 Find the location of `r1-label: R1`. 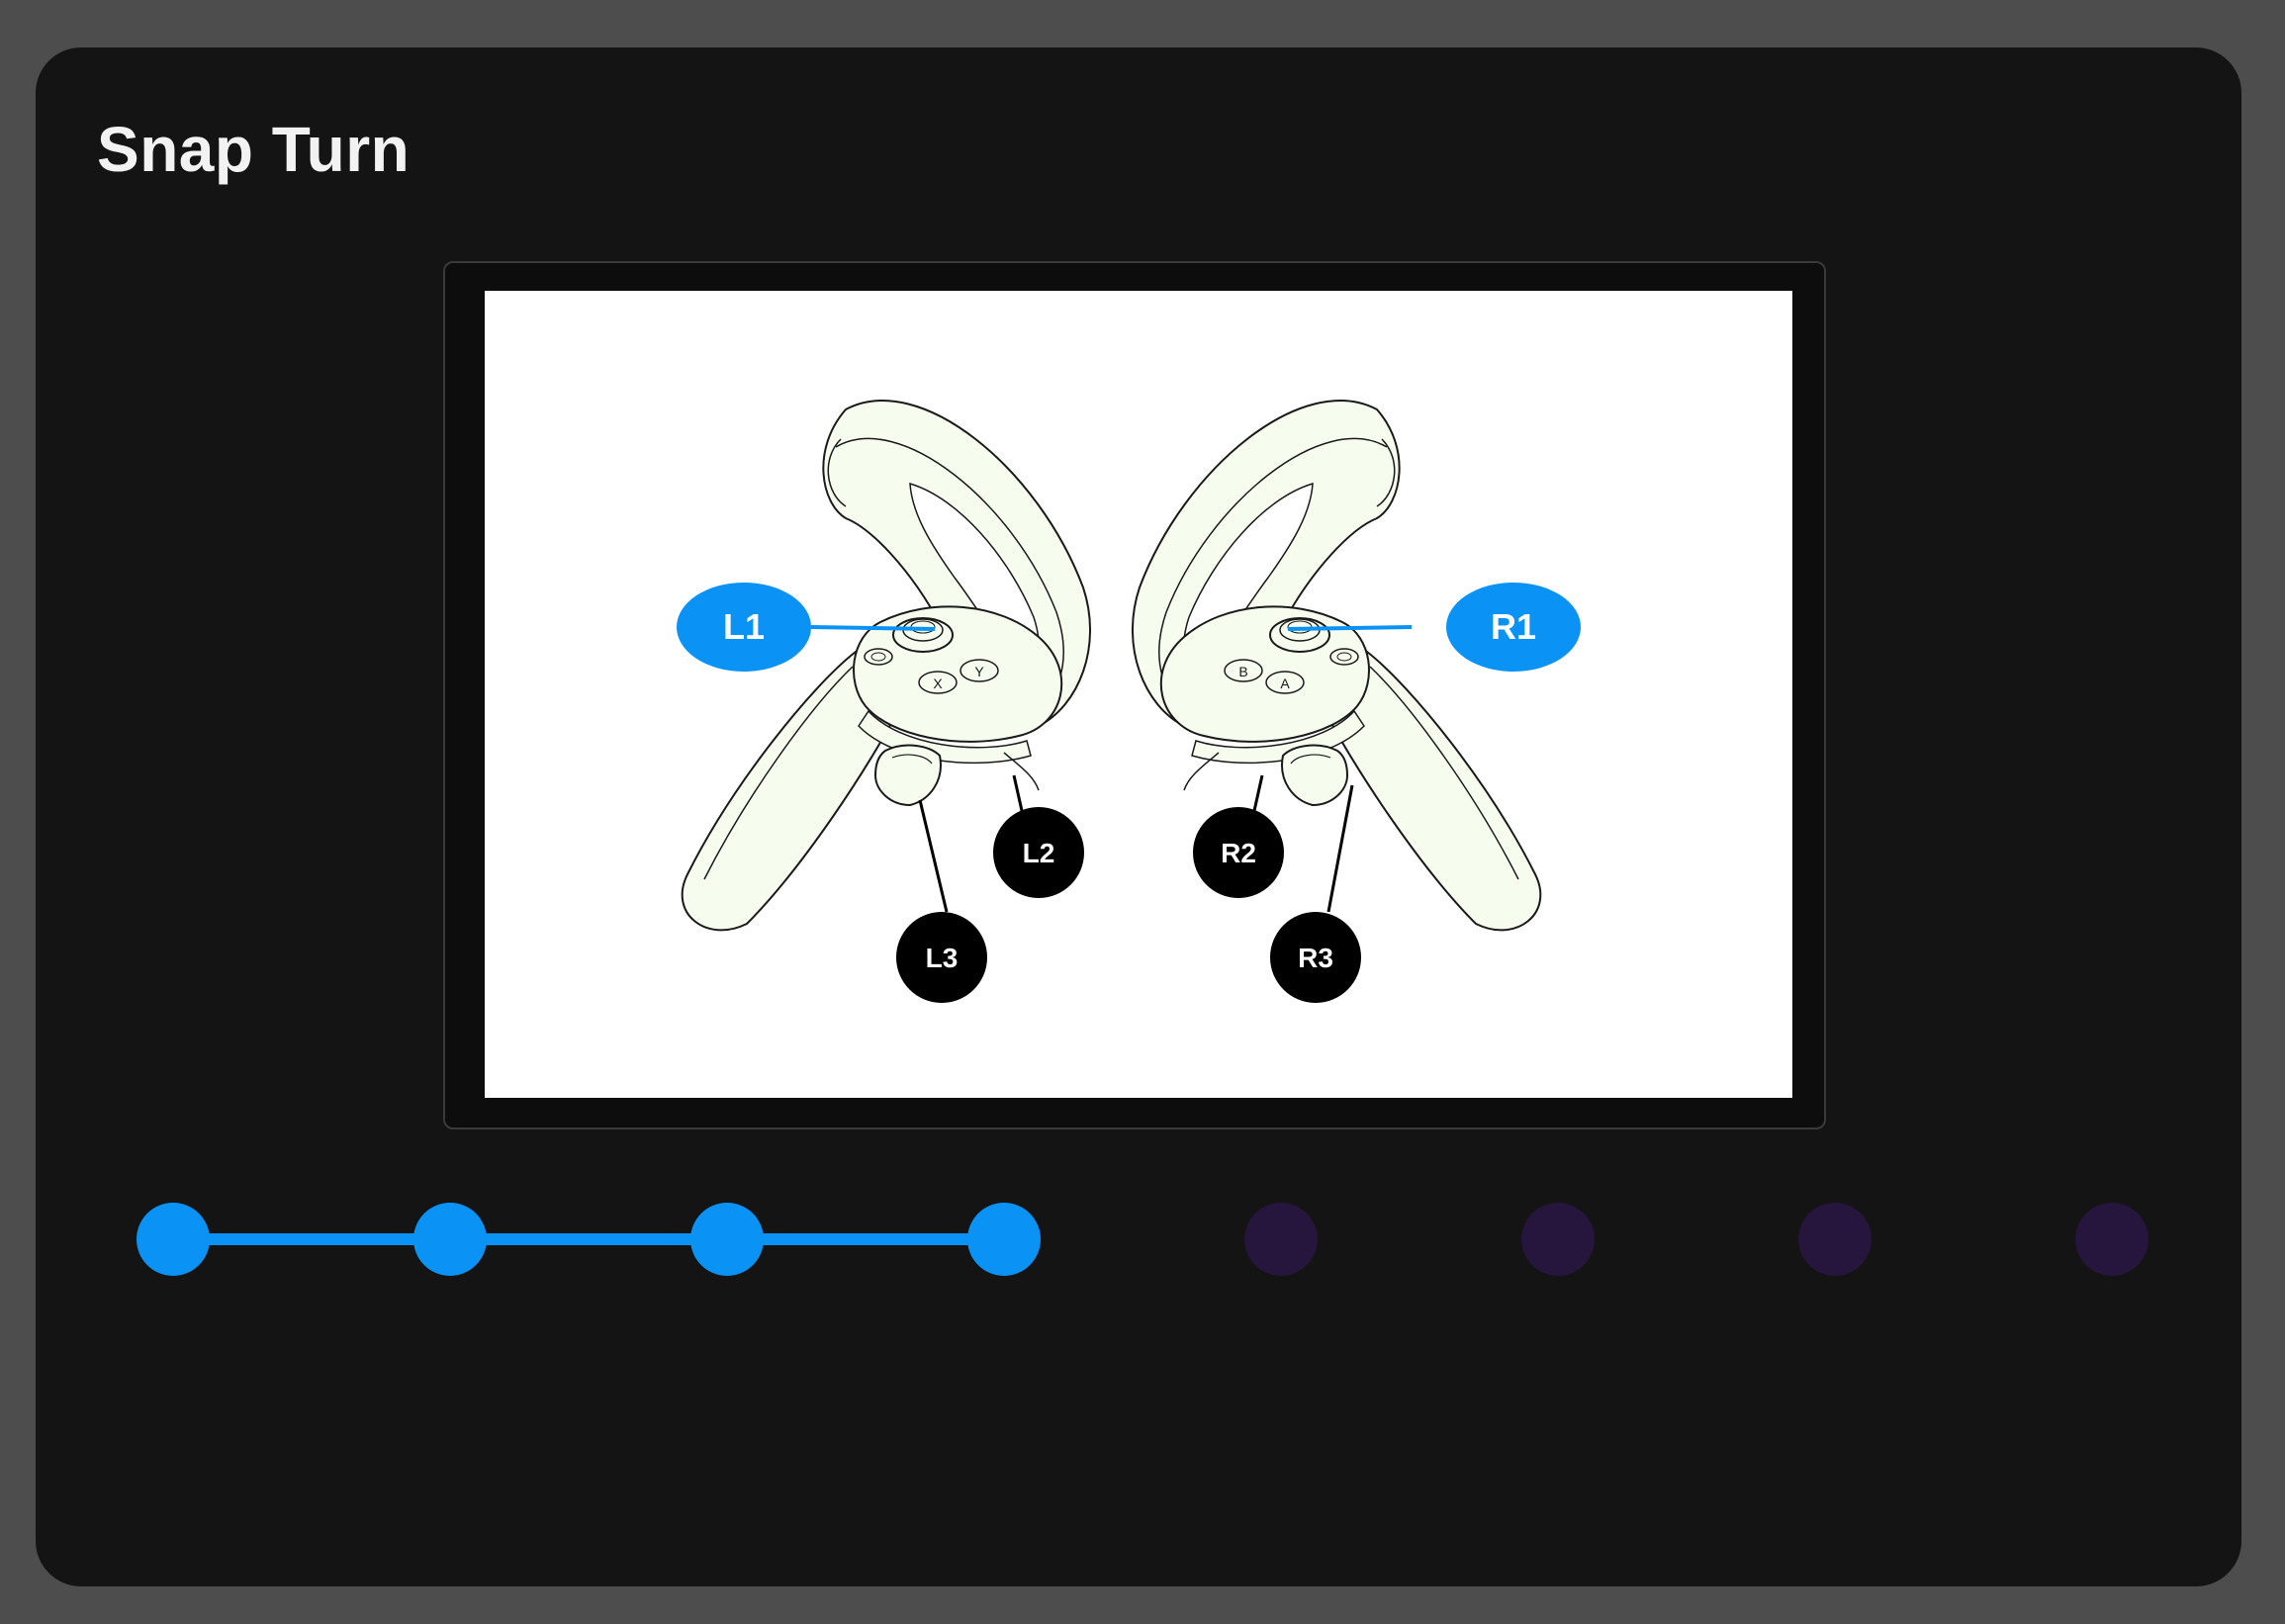

r1-label: R1 is located at coordinates (1513, 626).